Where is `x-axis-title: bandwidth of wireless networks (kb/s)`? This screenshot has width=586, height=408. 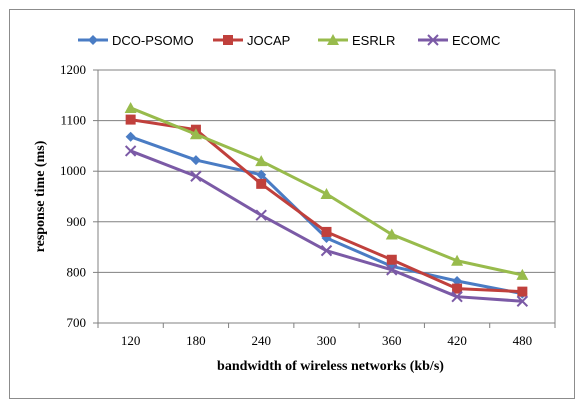 x-axis-title: bandwidth of wireless networks (kb/s) is located at coordinates (330, 366).